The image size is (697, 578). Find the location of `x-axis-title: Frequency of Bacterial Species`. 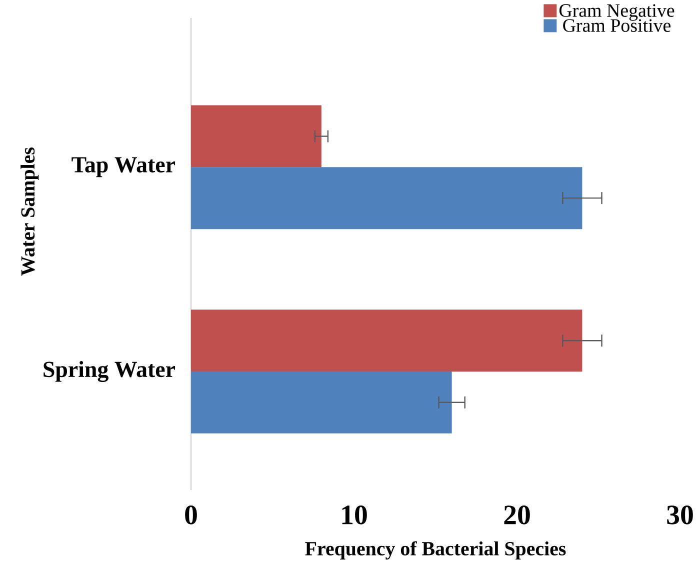

x-axis-title: Frequency of Bacterial Species is located at coordinates (435, 550).